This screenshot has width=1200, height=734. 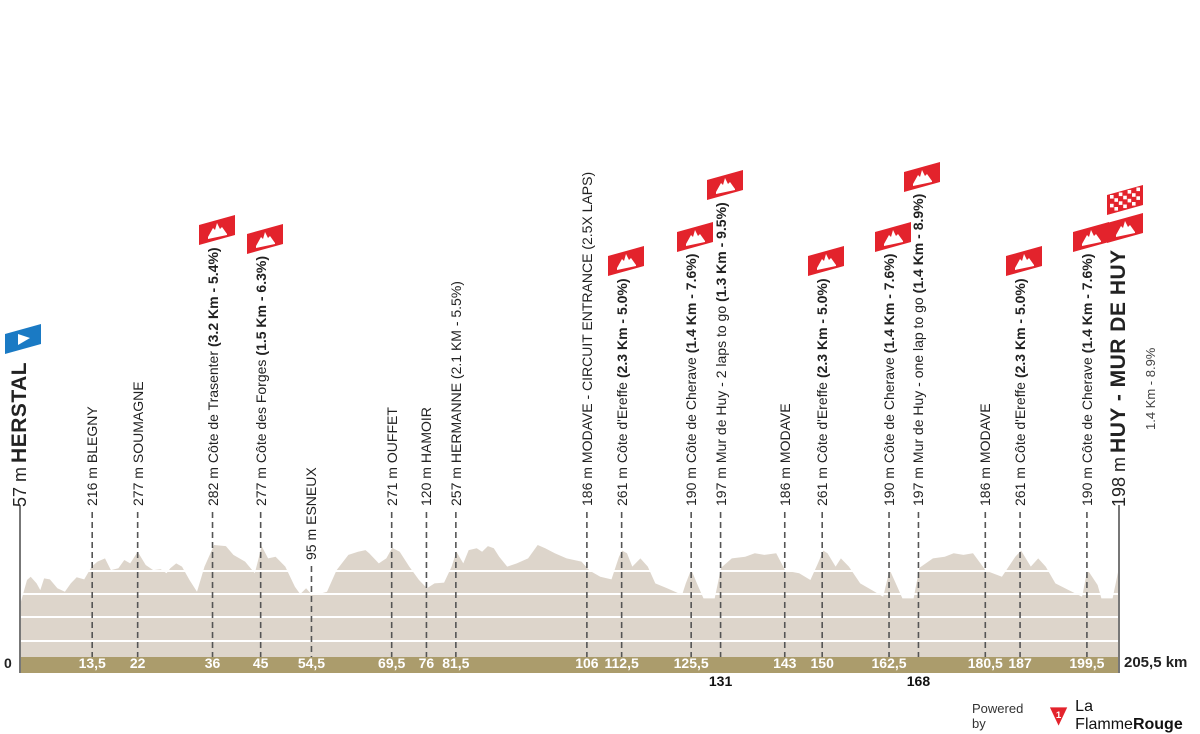 I want to click on waypoint-name: HAMOIR, so click(x=426, y=435).